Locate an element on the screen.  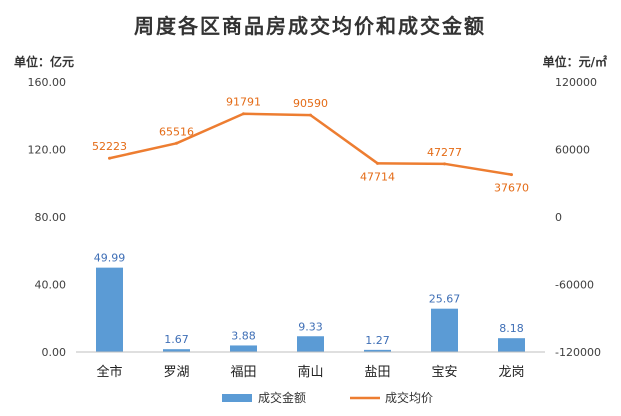
bar-宝安 is located at coordinates (444, 330).